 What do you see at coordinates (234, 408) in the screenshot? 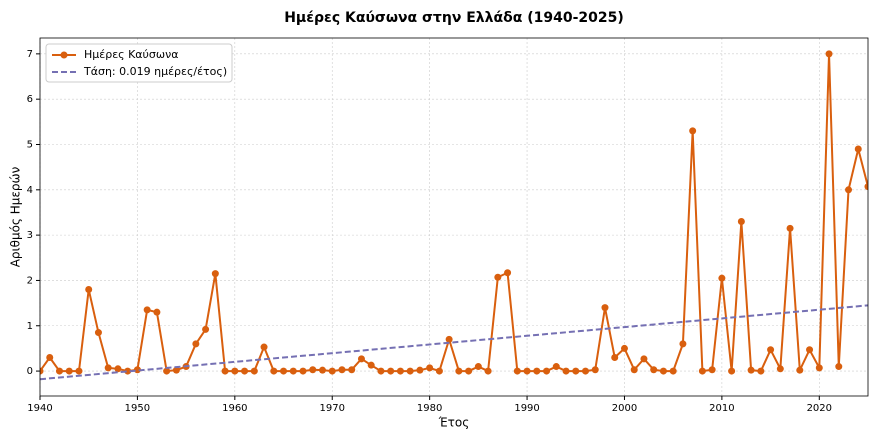
I see `x-tick-label: 1960` at bounding box center [234, 408].